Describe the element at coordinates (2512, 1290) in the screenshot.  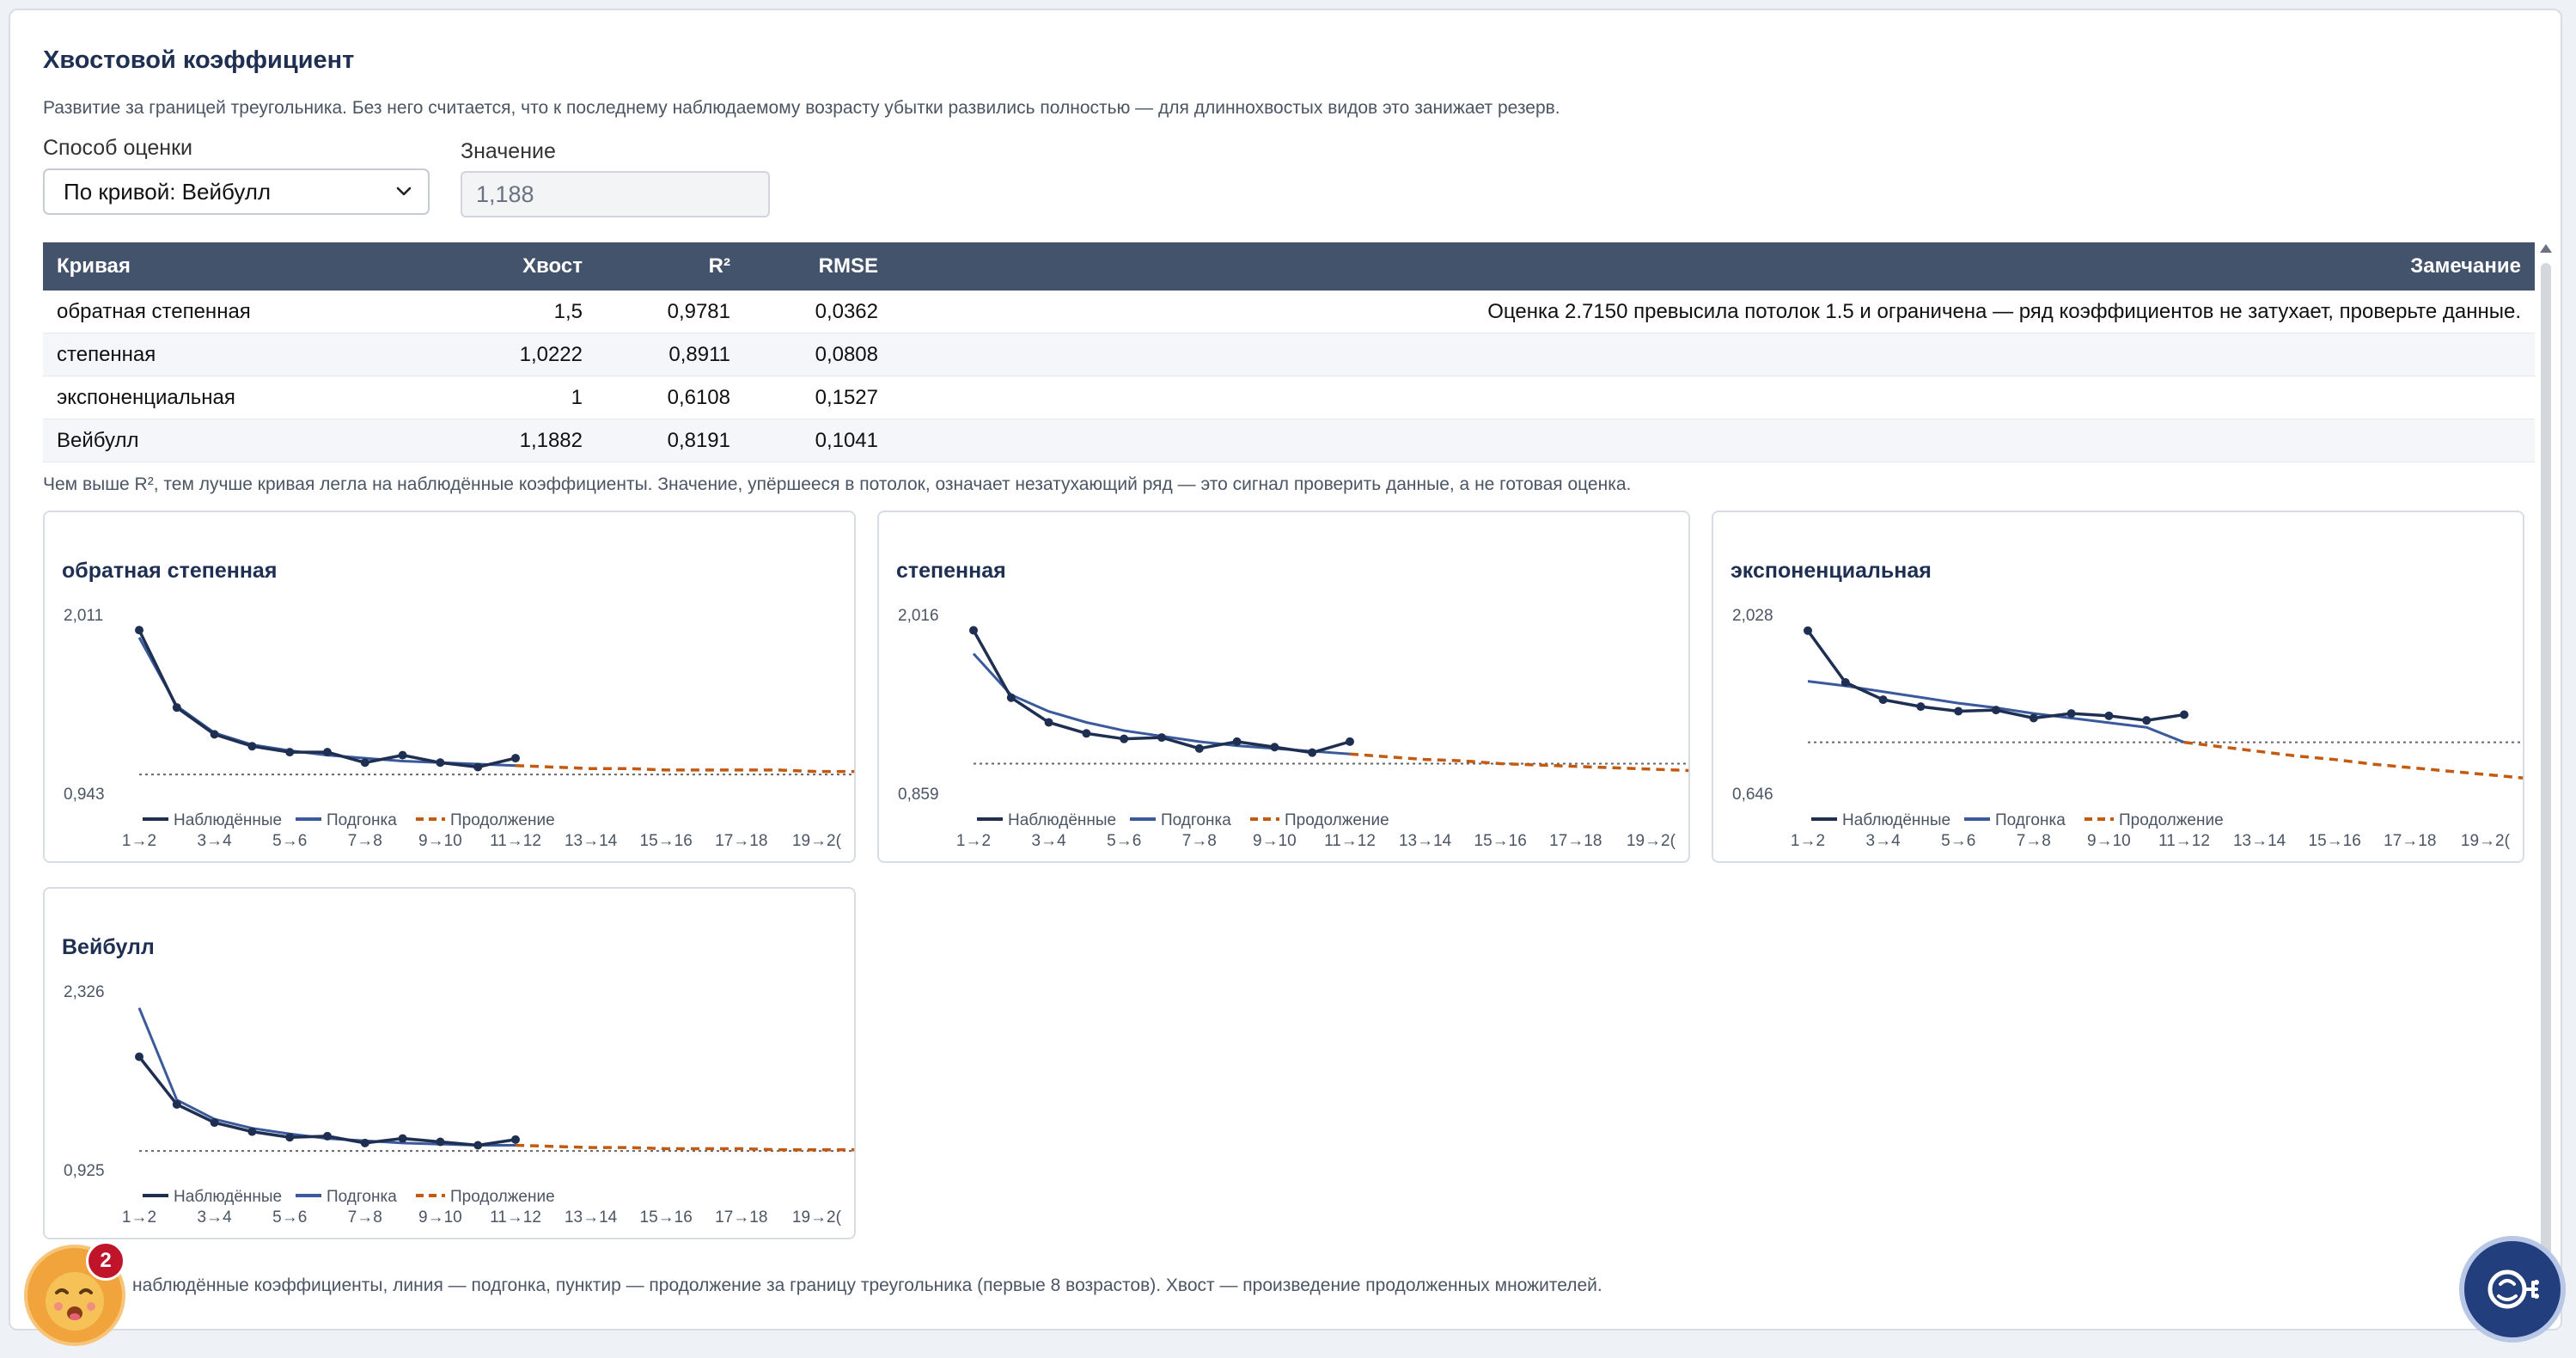
I see `assistant-button` at that location.